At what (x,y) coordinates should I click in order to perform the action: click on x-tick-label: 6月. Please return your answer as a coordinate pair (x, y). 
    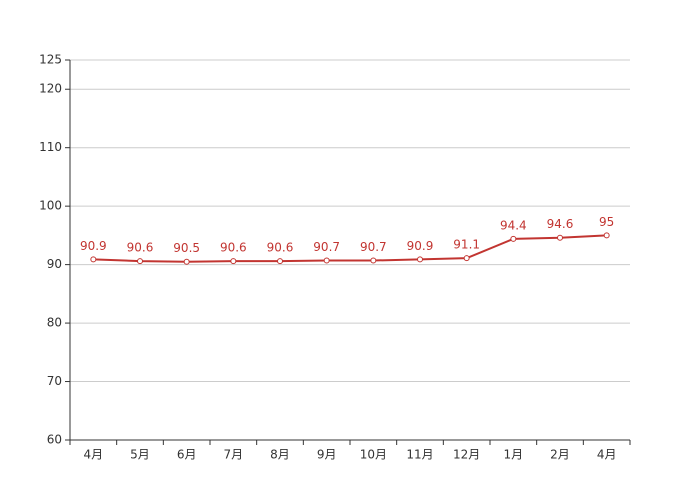
    Looking at the image, I should click on (187, 455).